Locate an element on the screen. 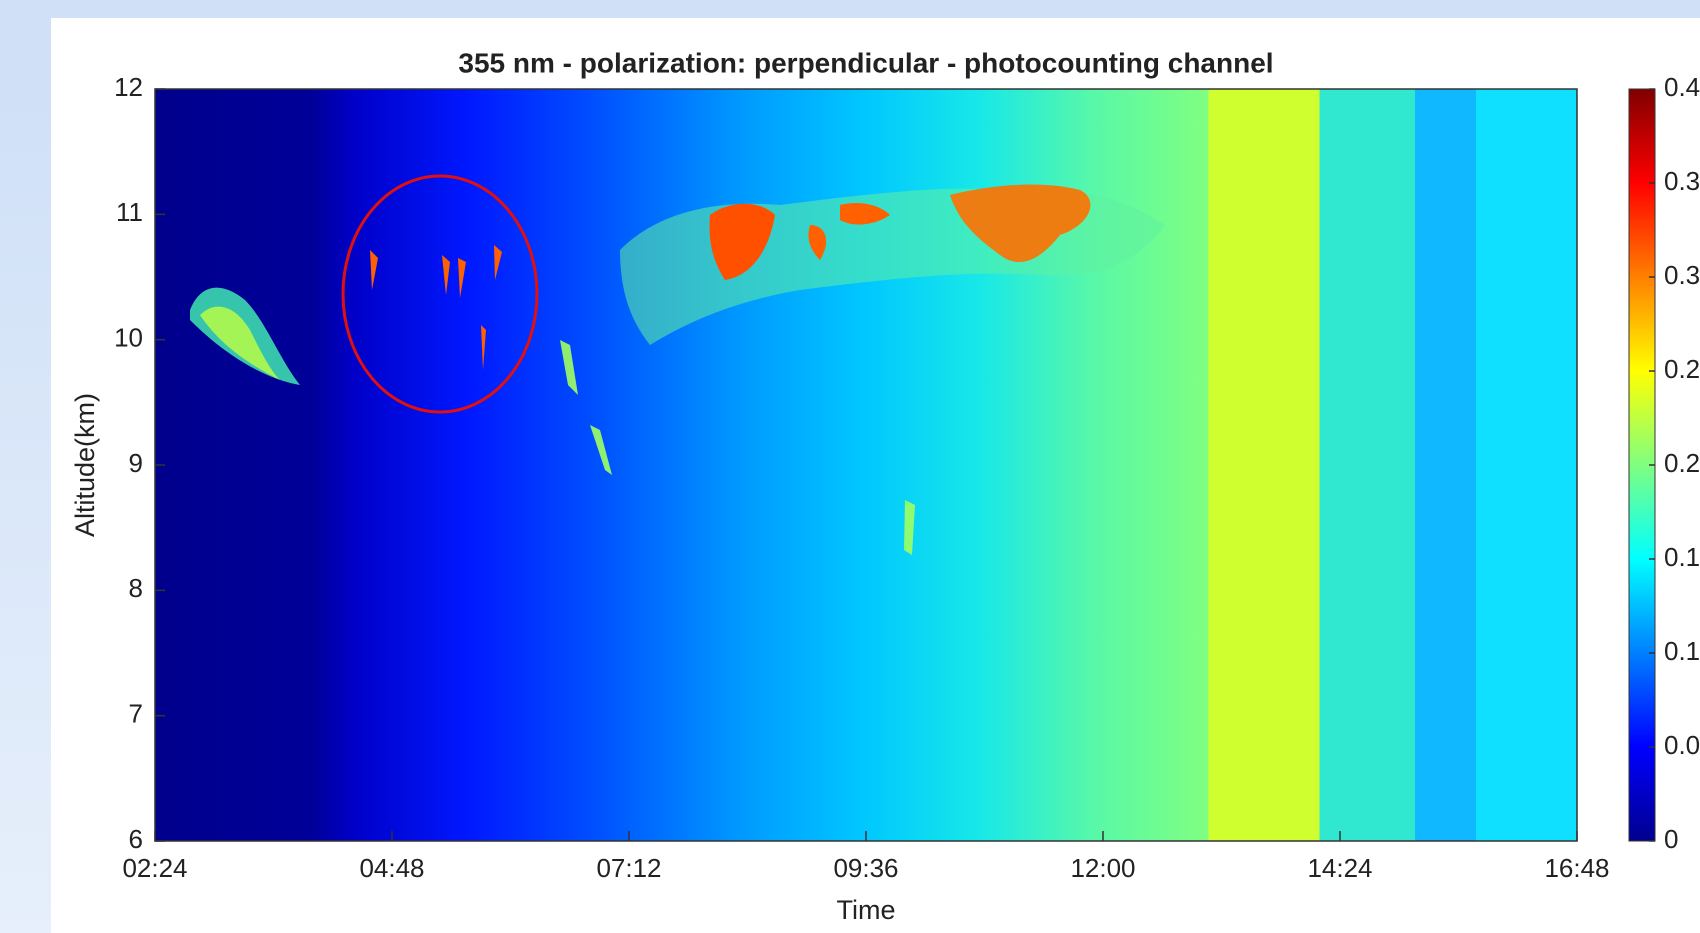  y-tick-label: 6 is located at coordinates (136, 839).